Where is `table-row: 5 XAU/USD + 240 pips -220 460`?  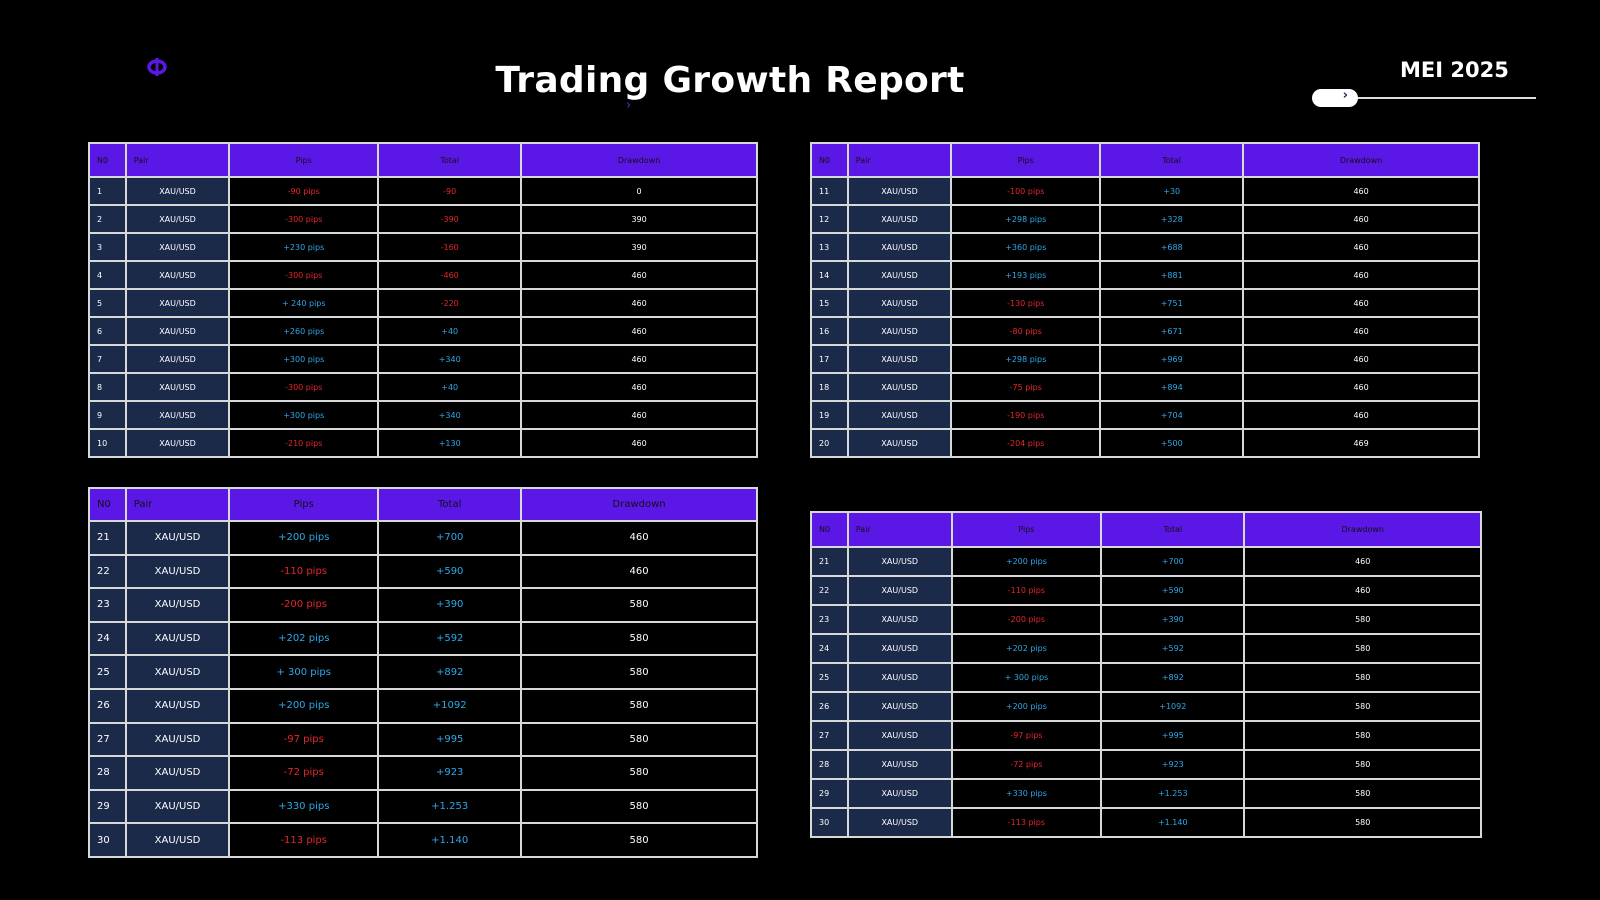 table-row: 5 XAU/USD + 240 pips -220 460 is located at coordinates (423, 303).